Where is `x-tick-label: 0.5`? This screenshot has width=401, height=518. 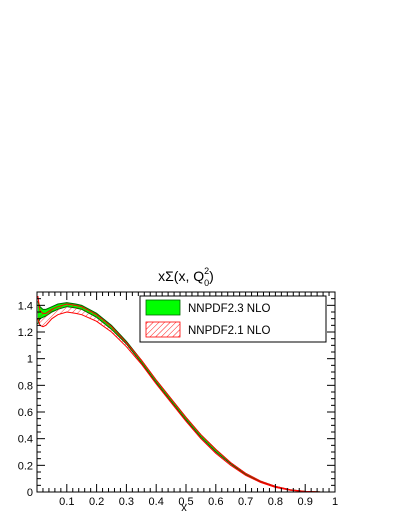 x-tick-label: 0.5 is located at coordinates (185, 502).